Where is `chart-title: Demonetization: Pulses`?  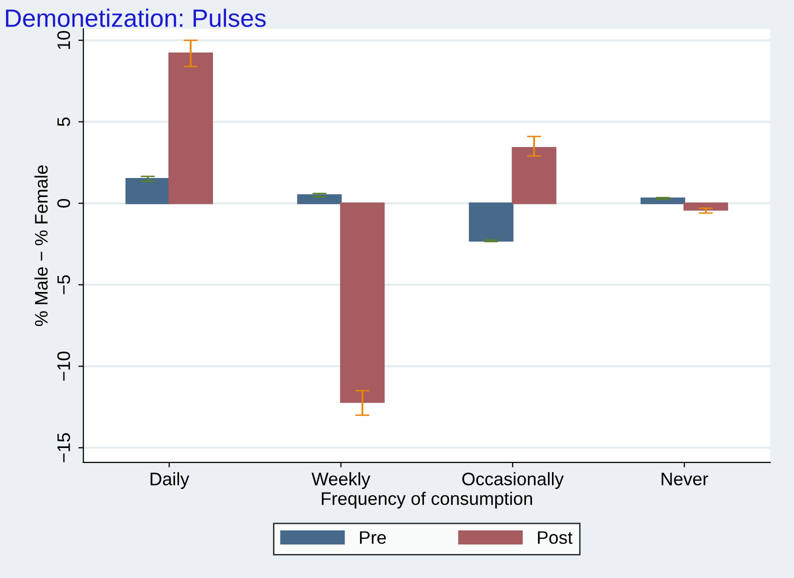 chart-title: Demonetization: Pulses is located at coordinates (136, 18).